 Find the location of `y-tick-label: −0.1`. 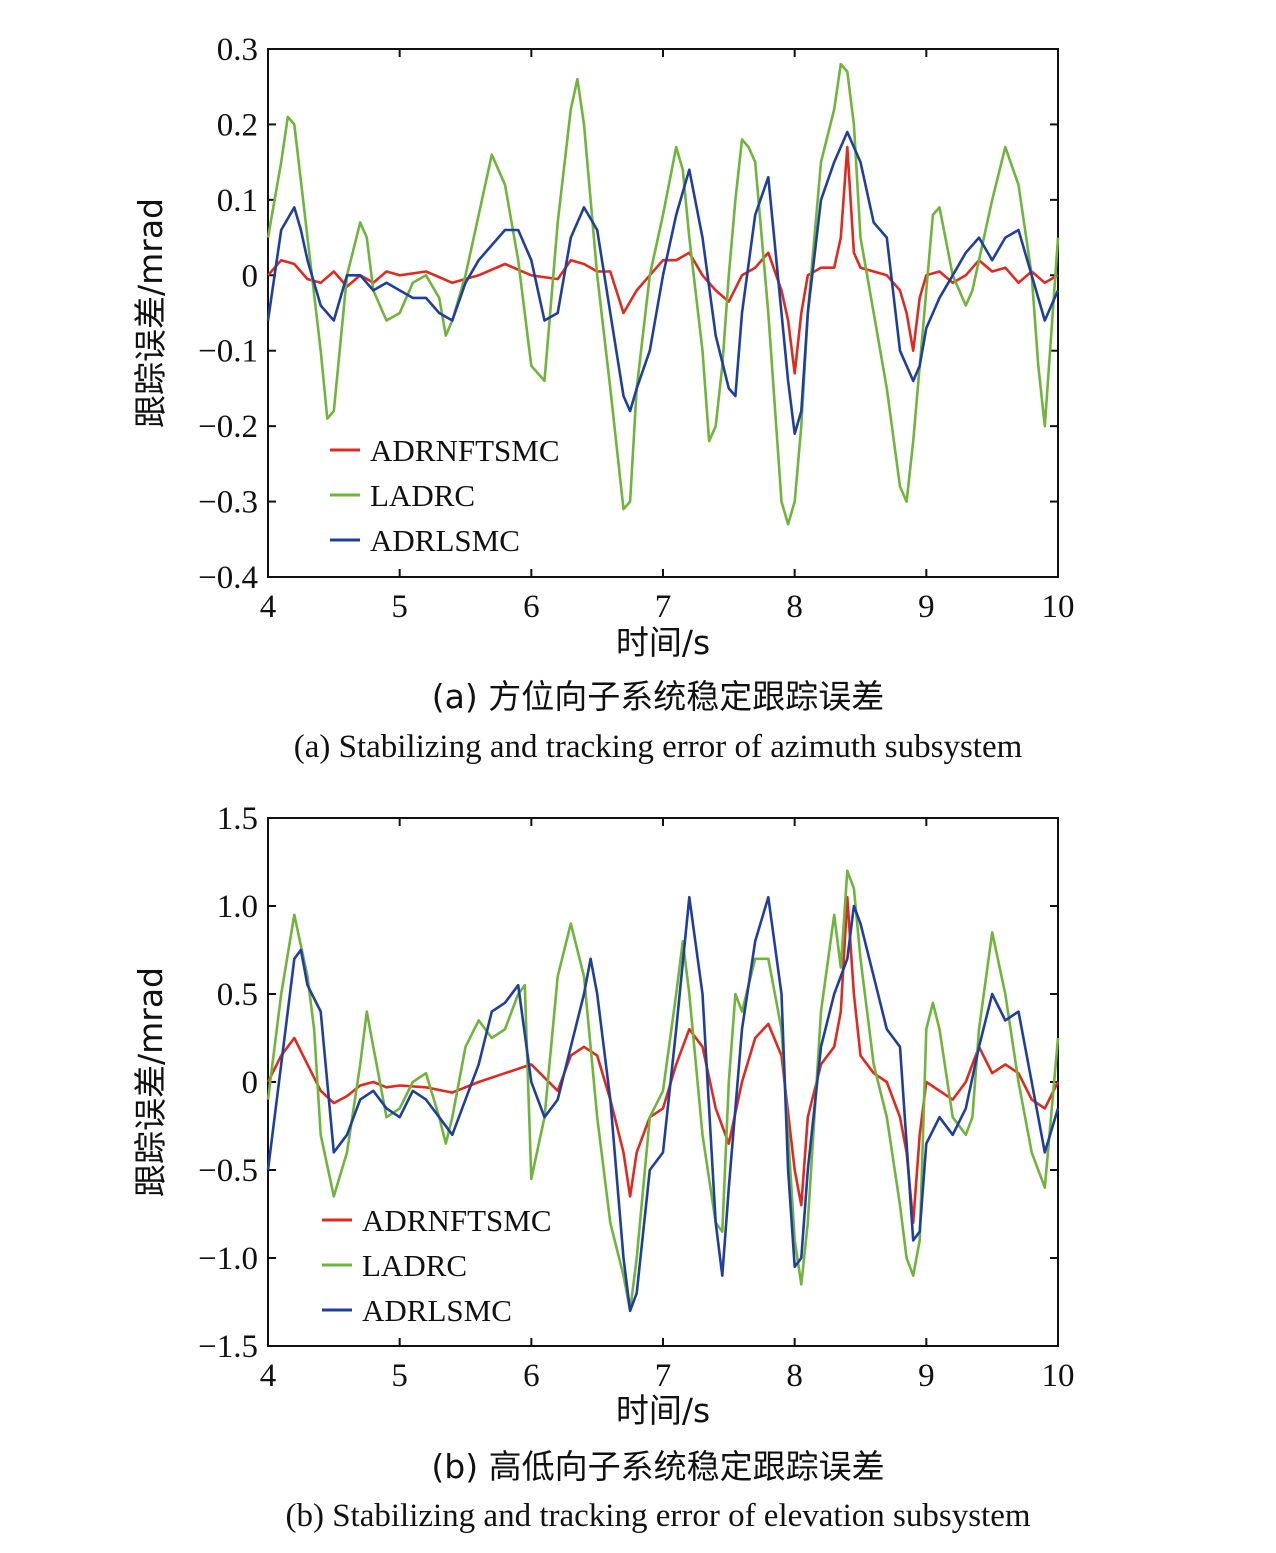

y-tick-label: −0.1 is located at coordinates (228, 352).